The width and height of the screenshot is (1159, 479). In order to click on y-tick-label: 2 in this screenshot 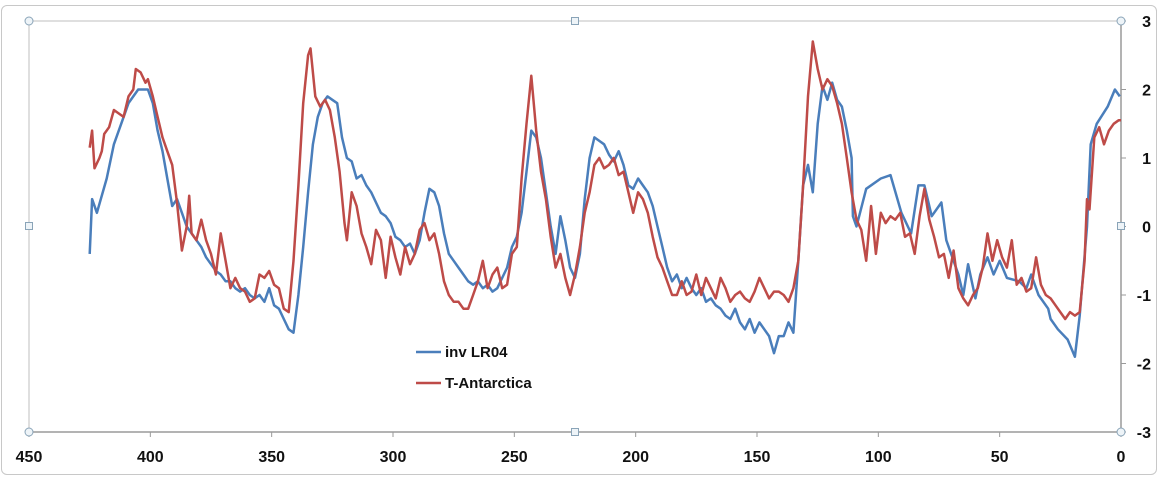, I will do `click(1146, 91)`.